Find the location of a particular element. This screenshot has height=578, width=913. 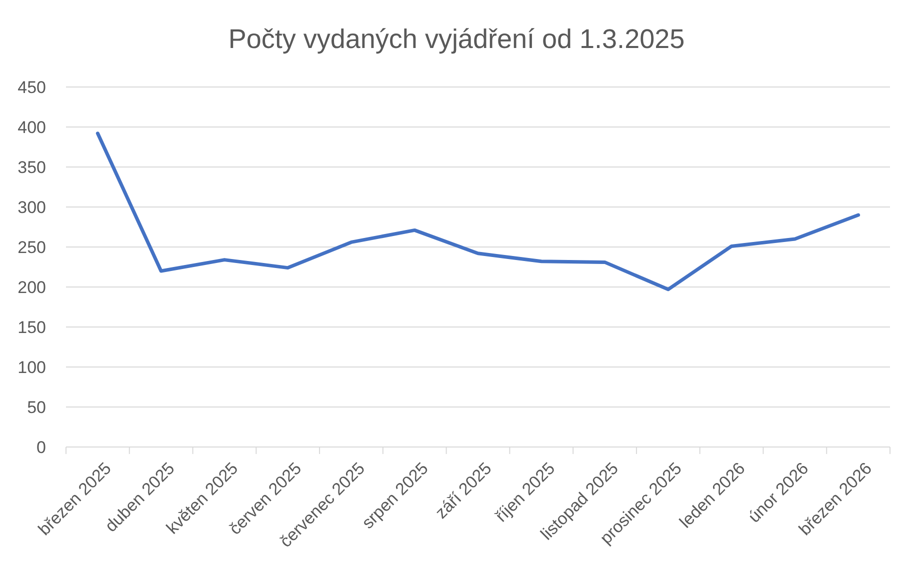

y-tick-label: 200 is located at coordinates (32, 287).